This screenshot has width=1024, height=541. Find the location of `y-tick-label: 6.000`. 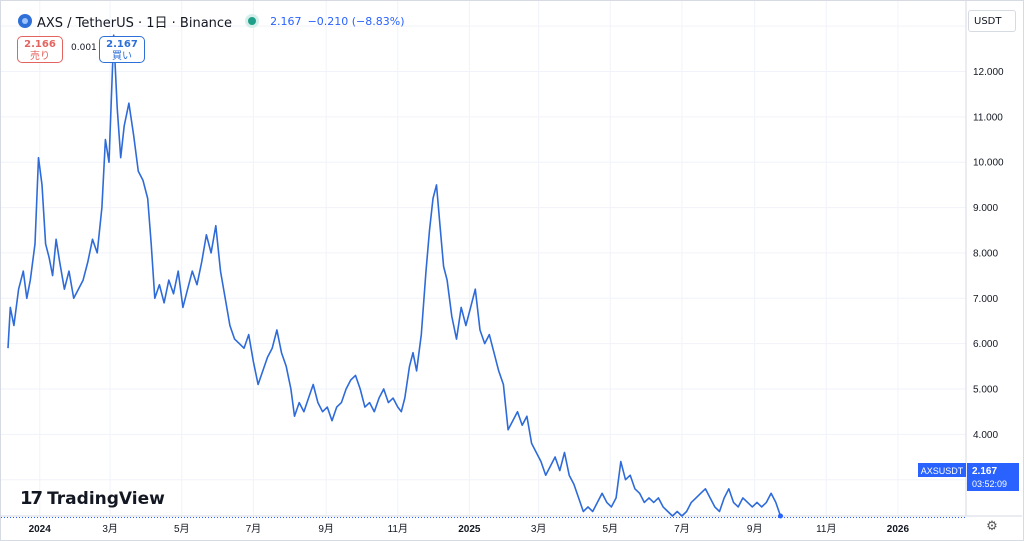

y-tick-label: 6.000 is located at coordinates (985, 344).